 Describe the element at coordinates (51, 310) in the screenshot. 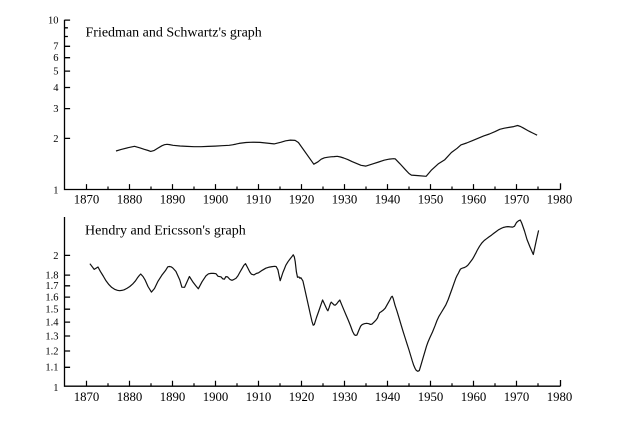

I see `svg-text: 1.5` at that location.